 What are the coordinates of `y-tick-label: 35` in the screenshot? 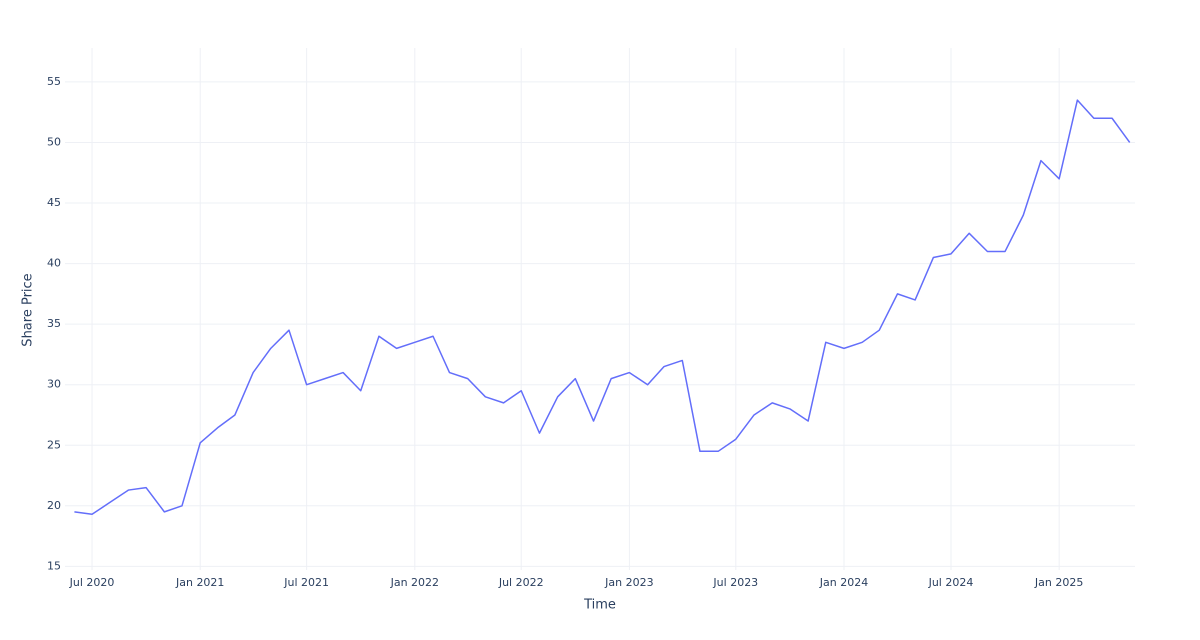 It's located at (54, 323).